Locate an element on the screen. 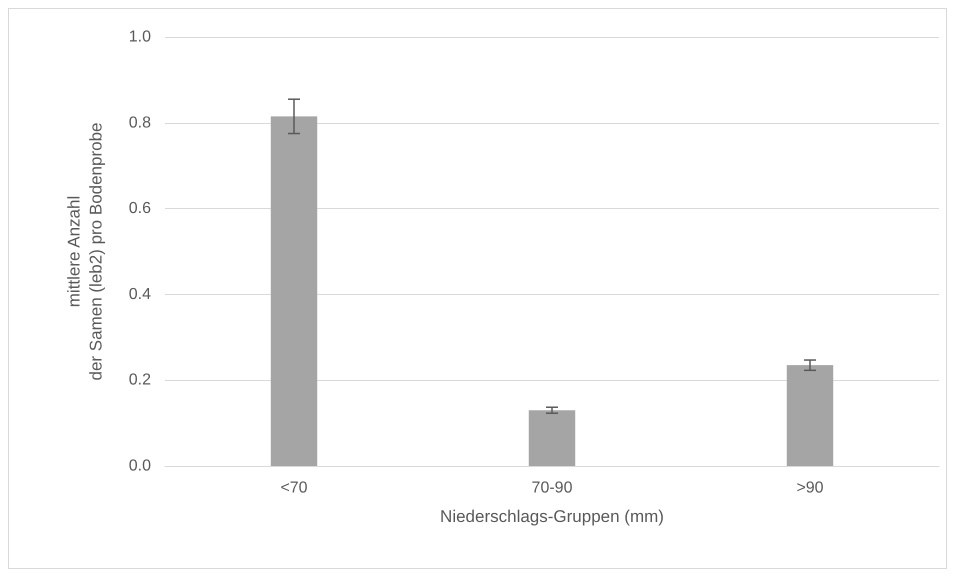 This screenshot has width=957, height=579. x-tick-label: 70-90 is located at coordinates (552, 488).